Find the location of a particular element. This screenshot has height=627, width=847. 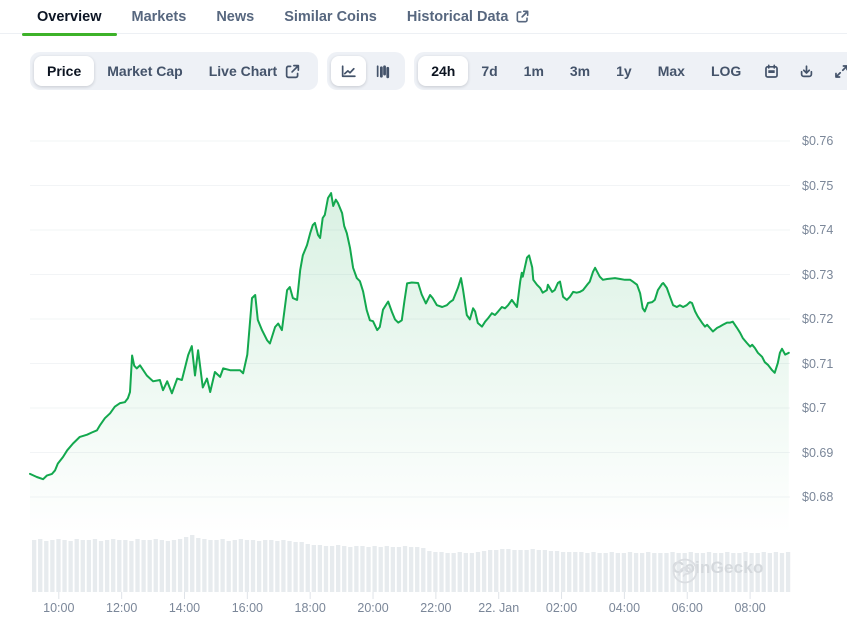

range-max-button: Max is located at coordinates (671, 71).